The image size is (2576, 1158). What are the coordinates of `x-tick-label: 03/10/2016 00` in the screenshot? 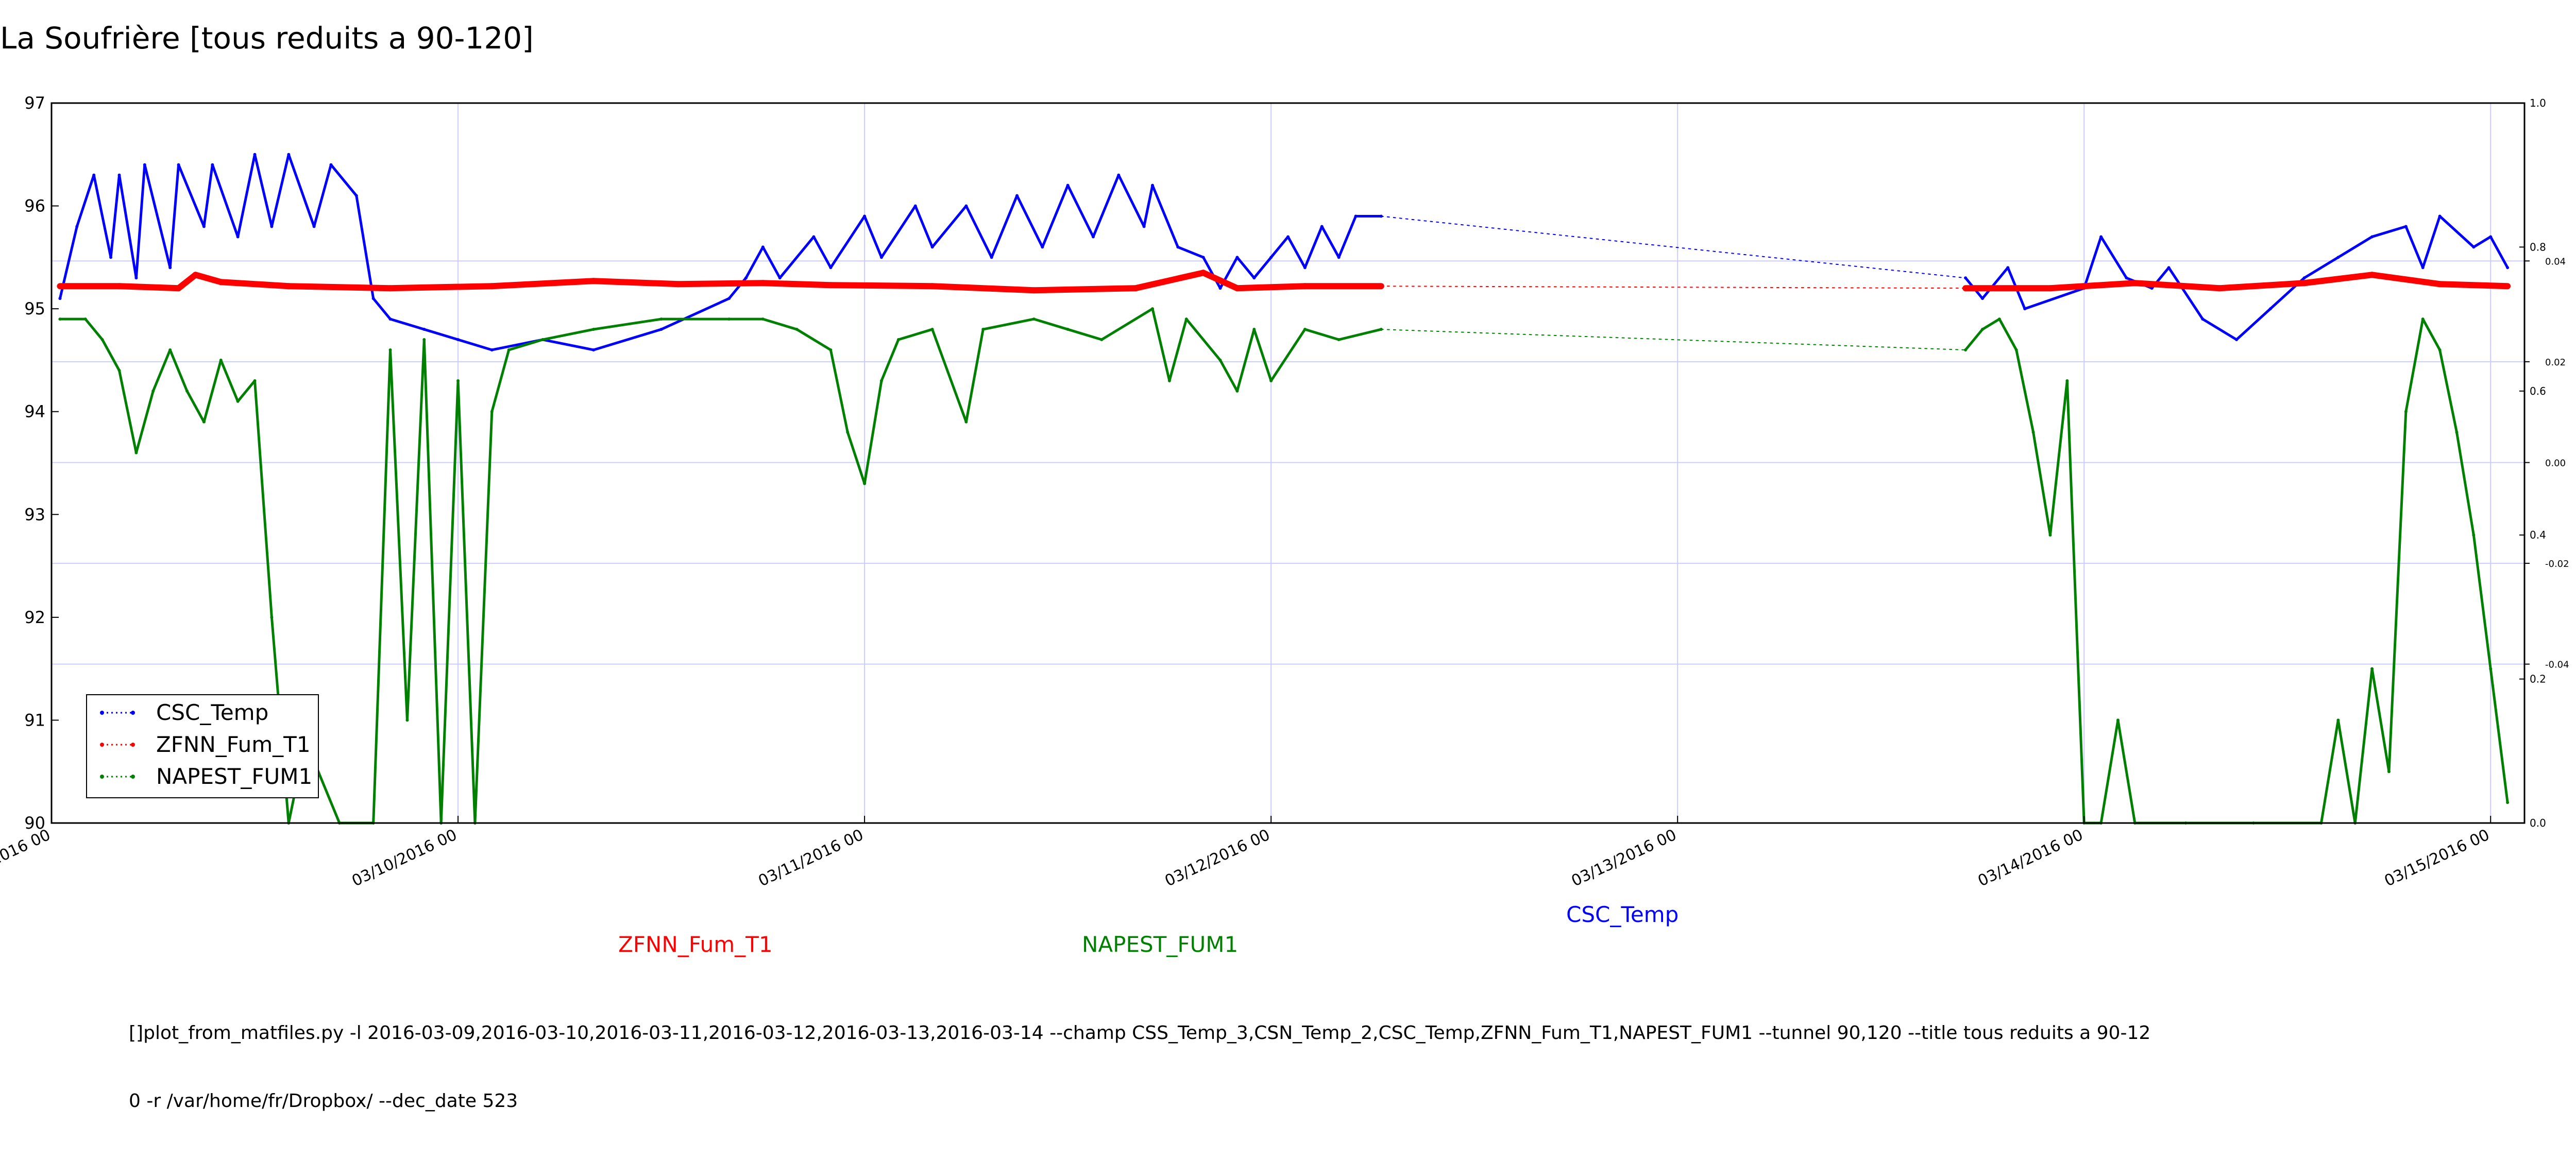 It's located at (404, 858).